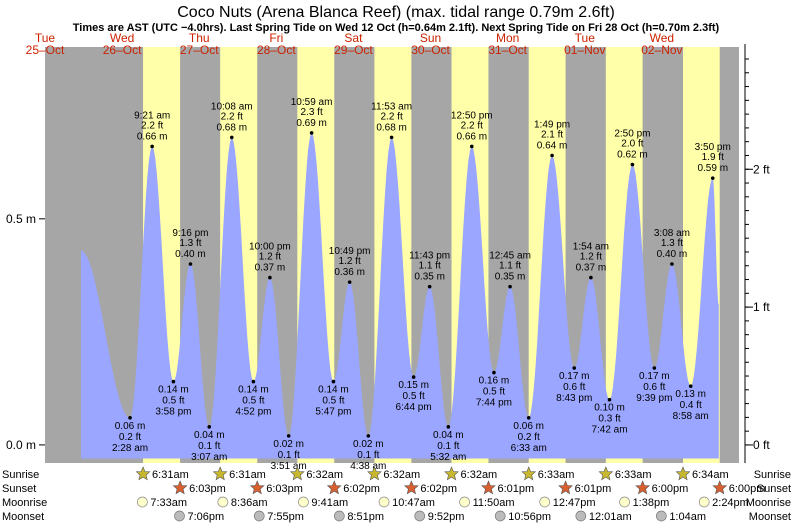  I want to click on low-tide-time: 3:07 am, so click(209, 457).